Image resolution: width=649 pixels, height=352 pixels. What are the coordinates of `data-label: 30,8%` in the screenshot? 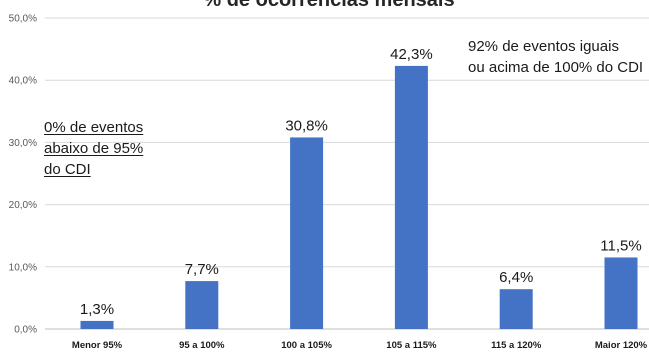 It's located at (306, 125).